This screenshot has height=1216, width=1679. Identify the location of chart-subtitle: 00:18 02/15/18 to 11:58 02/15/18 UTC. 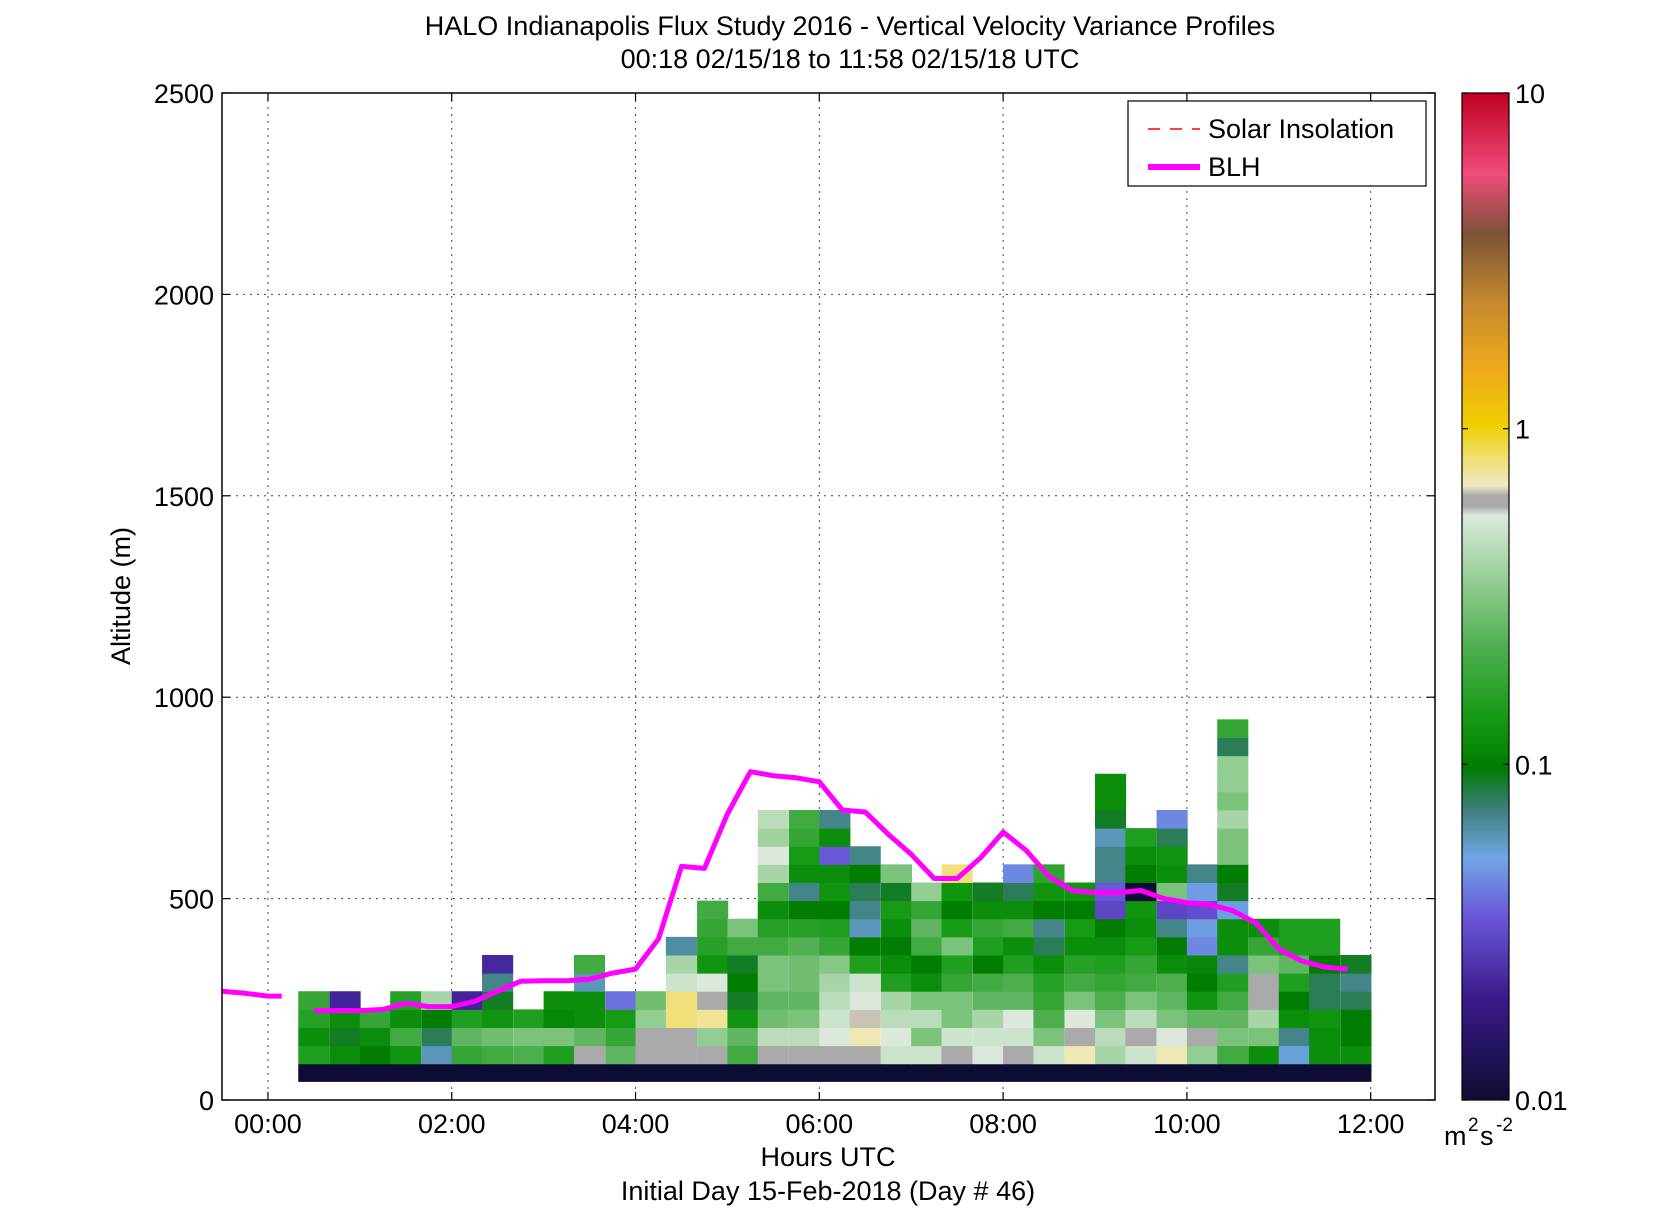
(850, 59).